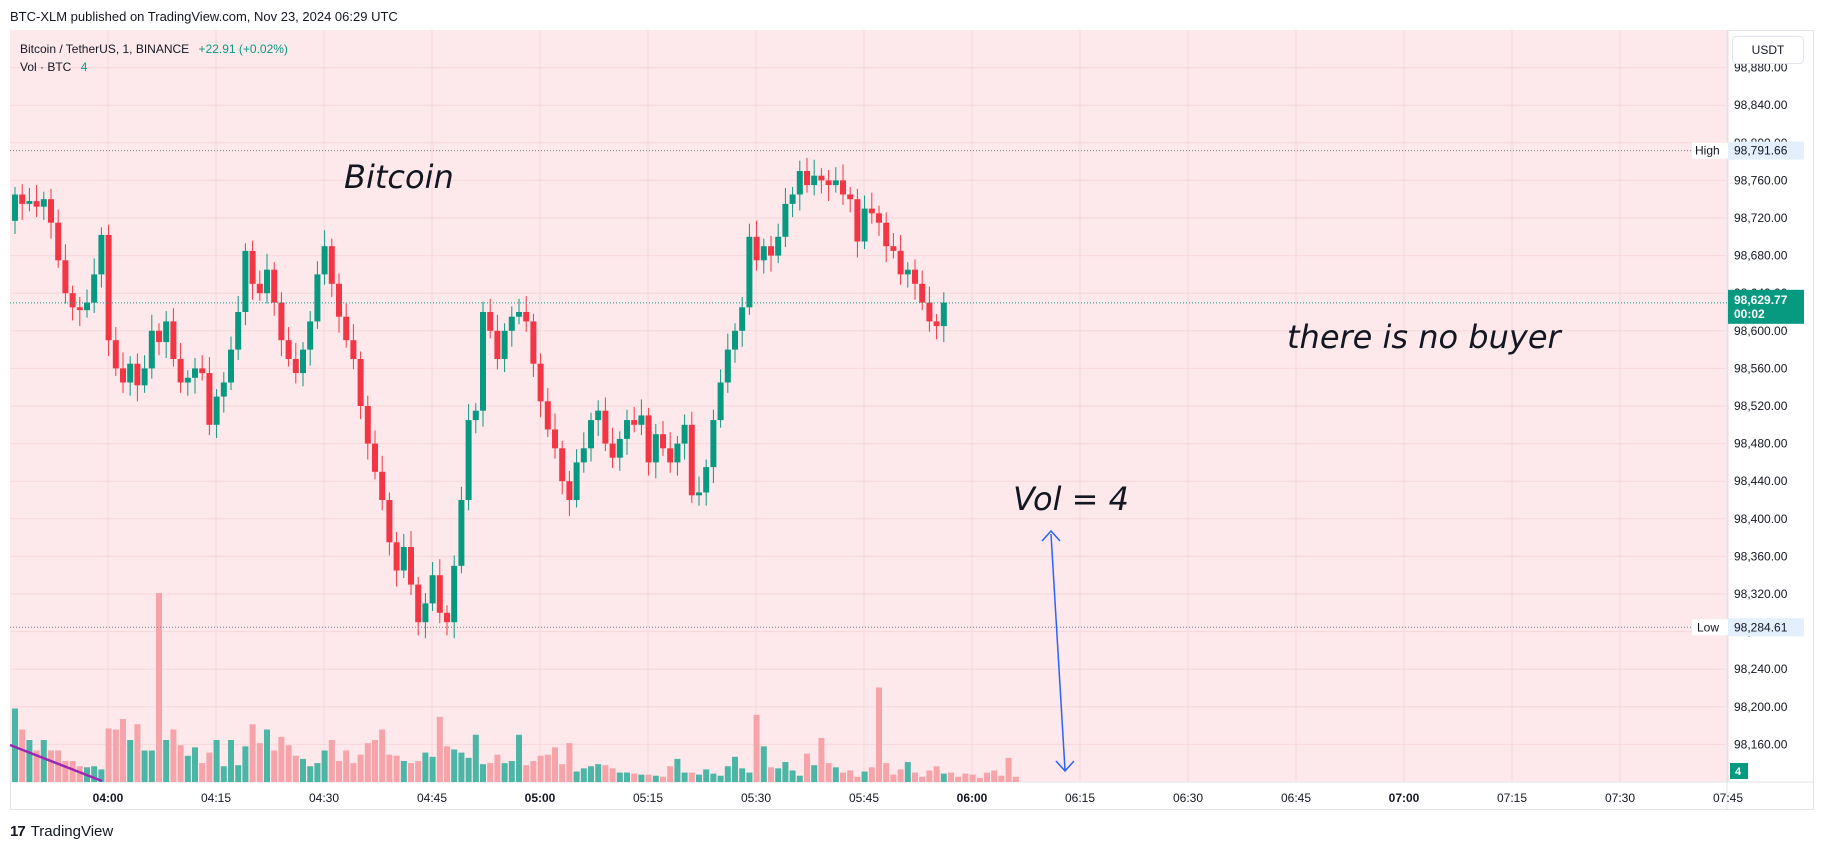 The image size is (1824, 852). Describe the element at coordinates (1761, 218) in the screenshot. I see `price-tick-label: 98,720.00` at that location.